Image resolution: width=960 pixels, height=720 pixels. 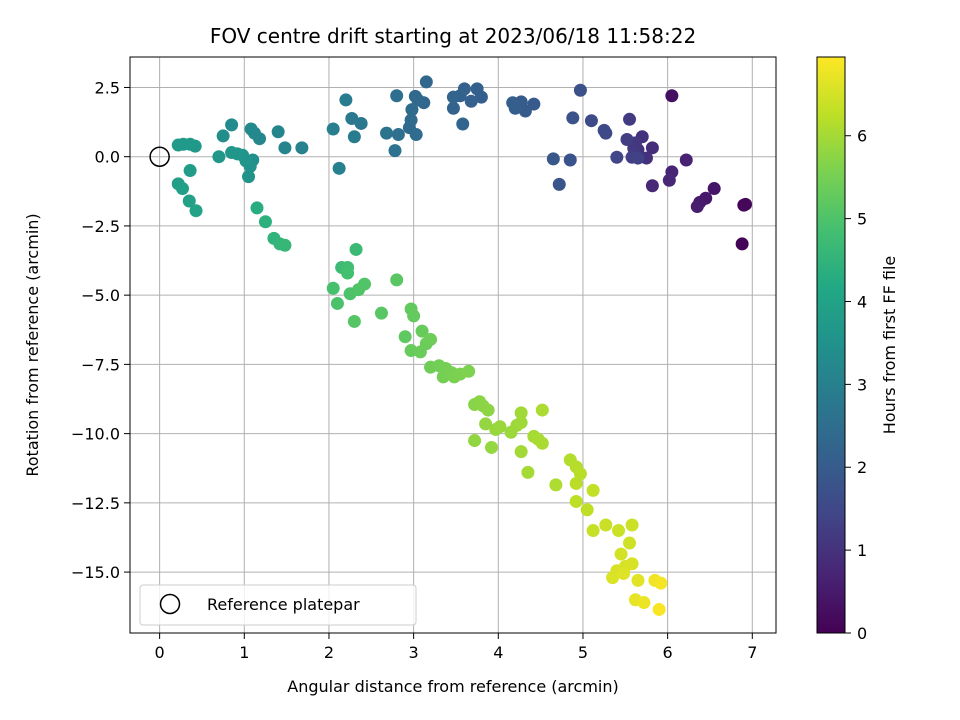 What do you see at coordinates (452, 686) in the screenshot?
I see `x-axis-label: Angular distance from reference (arcmin)` at bounding box center [452, 686].